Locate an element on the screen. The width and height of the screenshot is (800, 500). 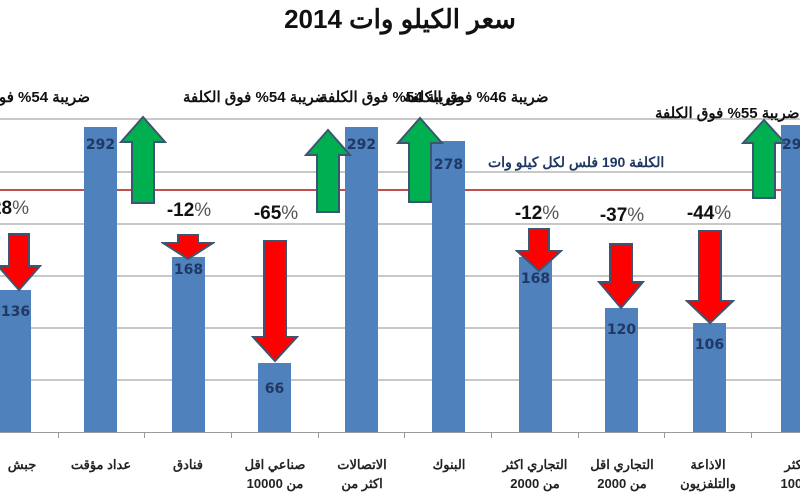
x-axis-label: البنوك is located at coordinates (449, 464).